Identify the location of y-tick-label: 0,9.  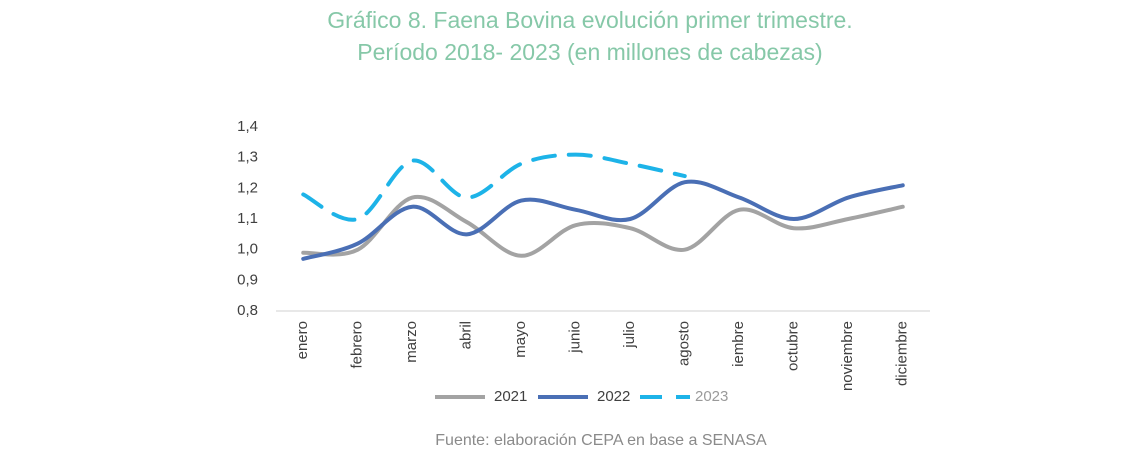
(247, 279).